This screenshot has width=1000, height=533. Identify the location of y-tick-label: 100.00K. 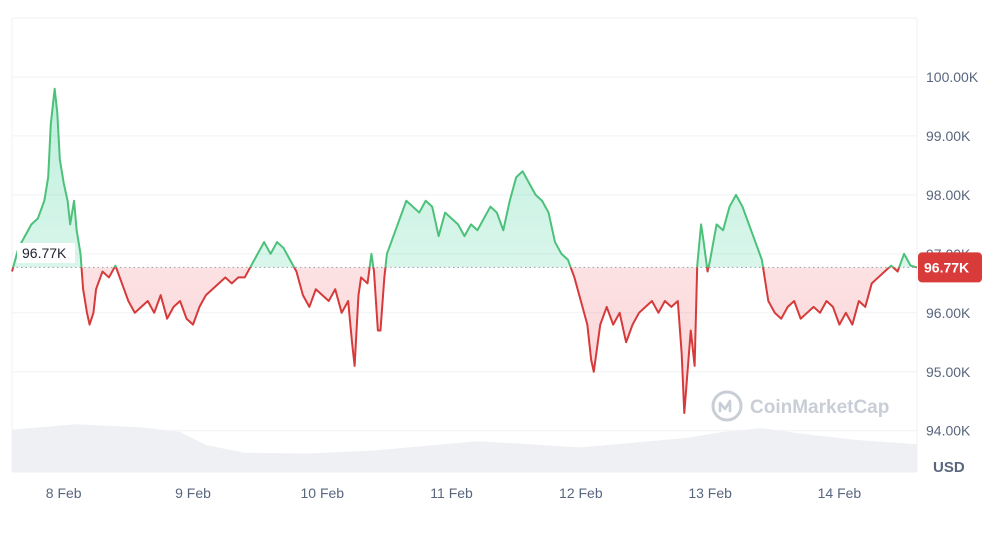
(952, 77).